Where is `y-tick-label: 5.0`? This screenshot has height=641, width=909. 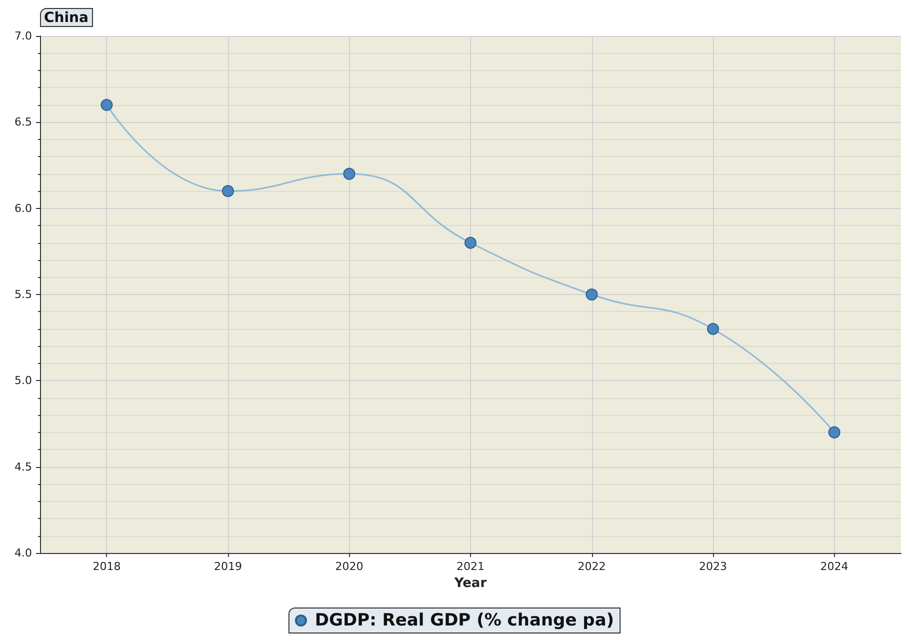 y-tick-label: 5.0 is located at coordinates (23, 381).